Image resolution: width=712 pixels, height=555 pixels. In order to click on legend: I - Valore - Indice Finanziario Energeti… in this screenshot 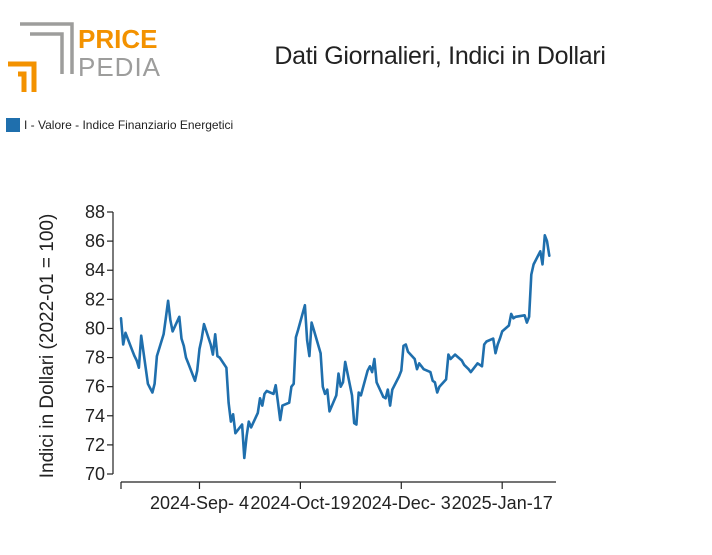, I will do `click(119, 125)`.